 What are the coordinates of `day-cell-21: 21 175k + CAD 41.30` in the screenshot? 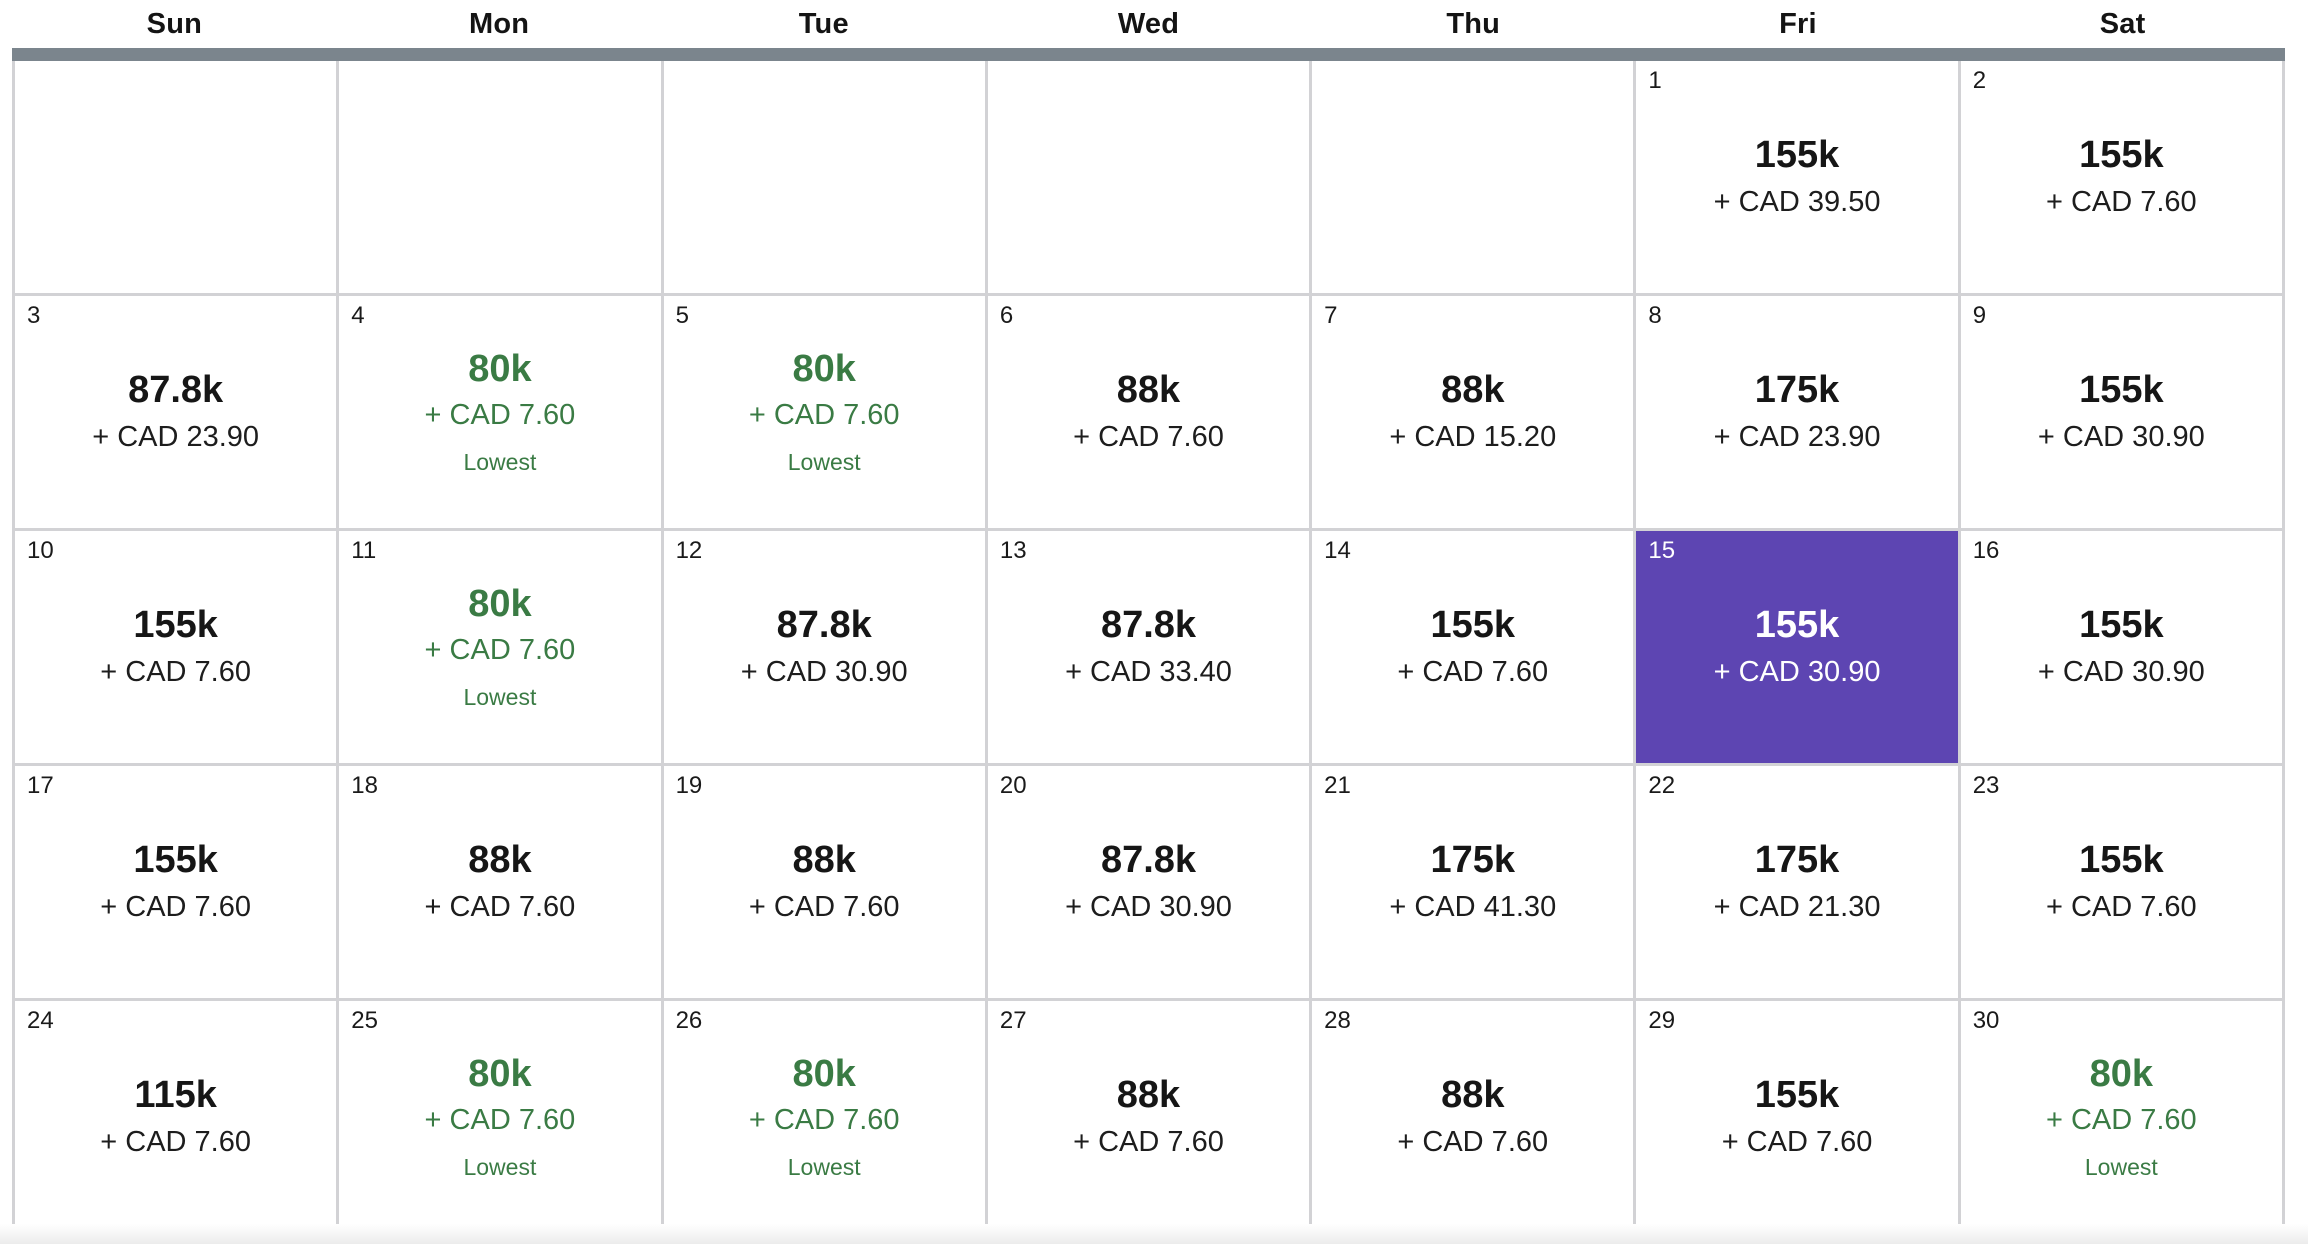 It's located at (1473, 882).